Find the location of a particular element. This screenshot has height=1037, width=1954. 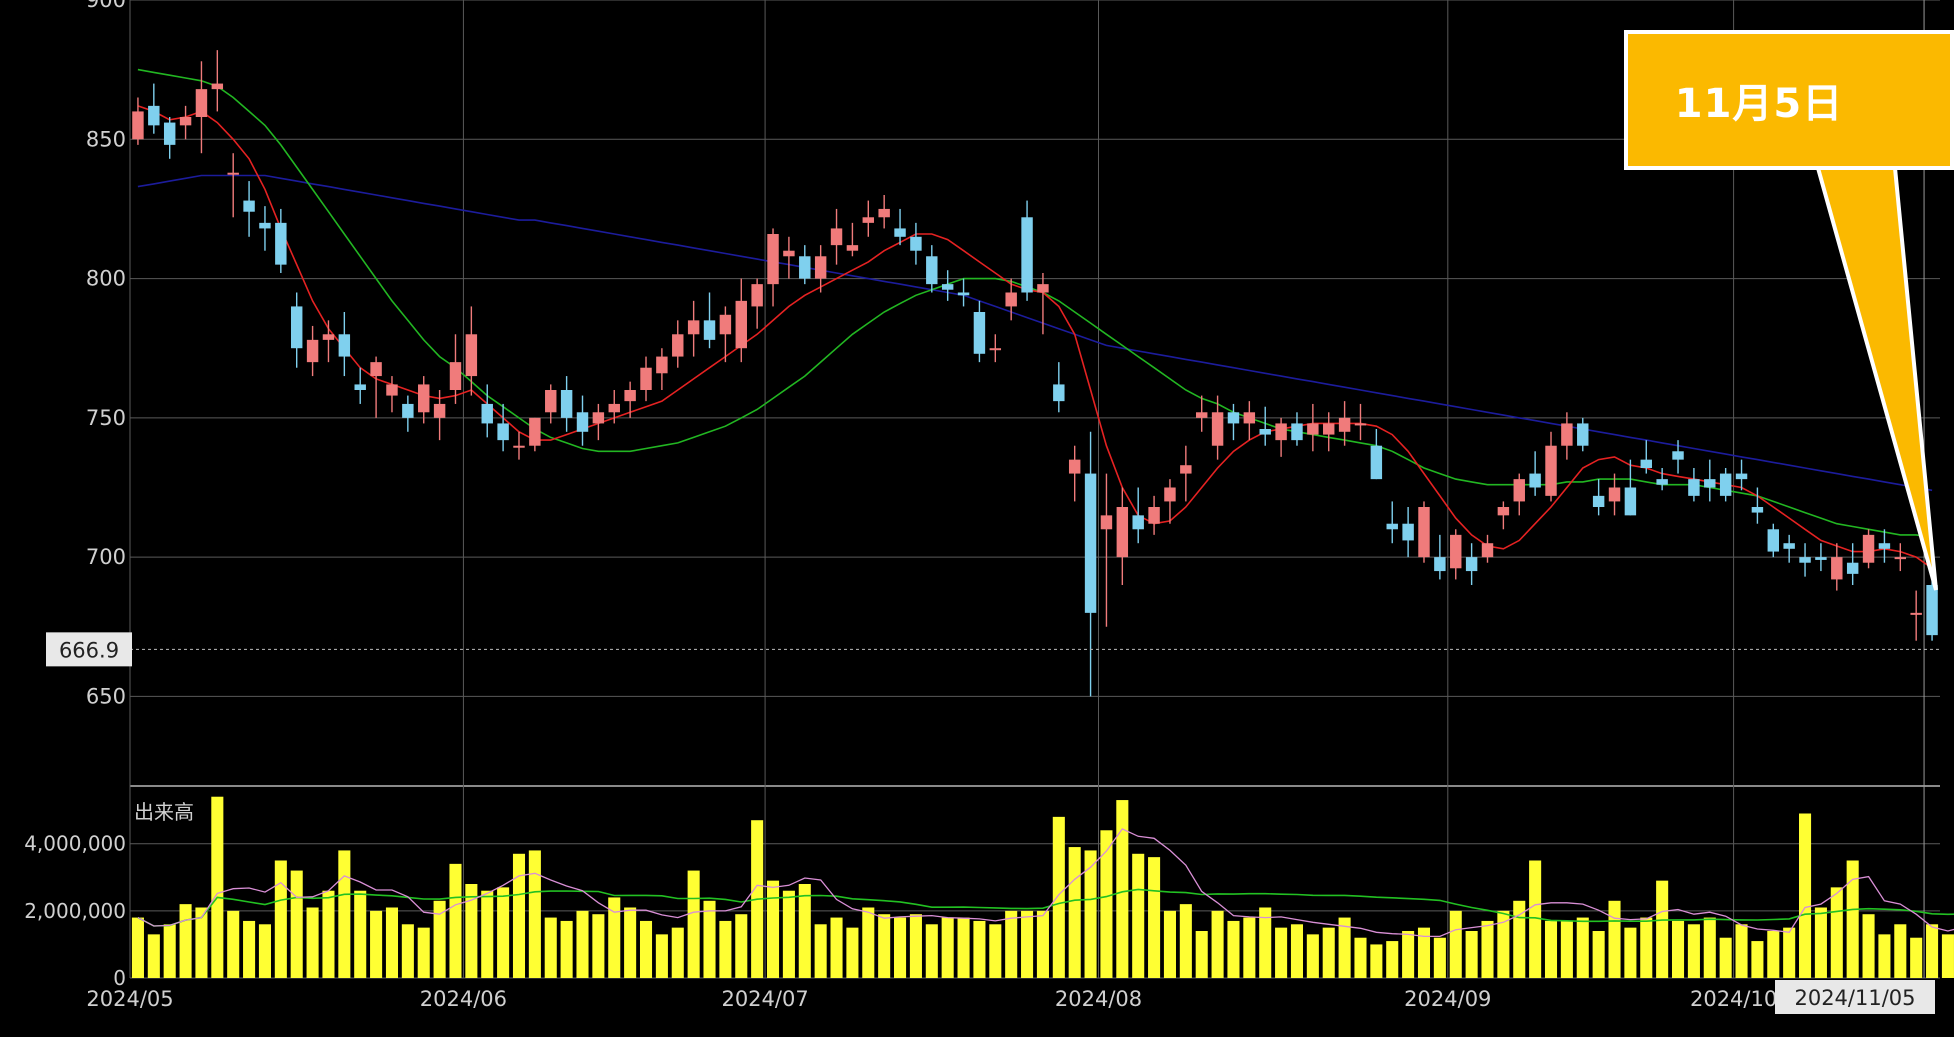

volume-ma-short-line is located at coordinates (1045, 883).